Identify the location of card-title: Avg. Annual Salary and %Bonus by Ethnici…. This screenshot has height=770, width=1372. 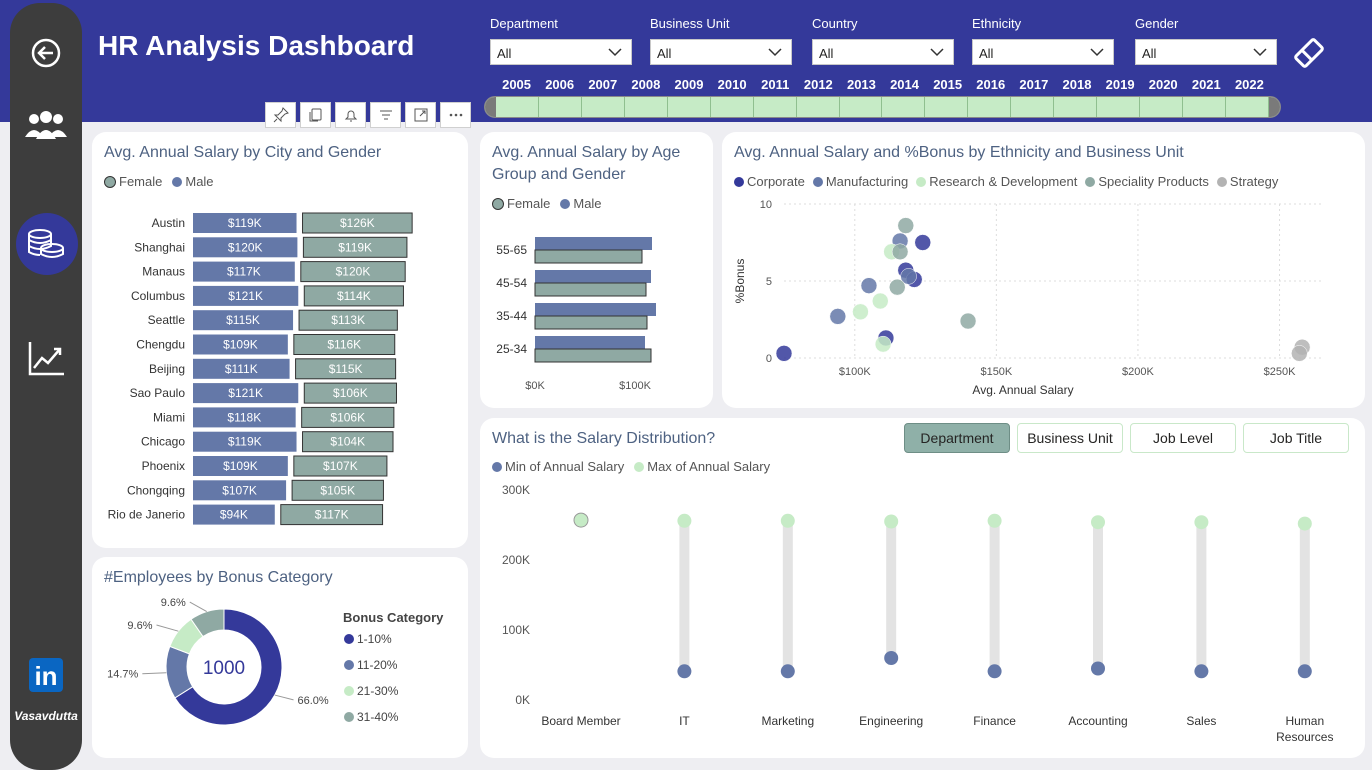
(959, 152).